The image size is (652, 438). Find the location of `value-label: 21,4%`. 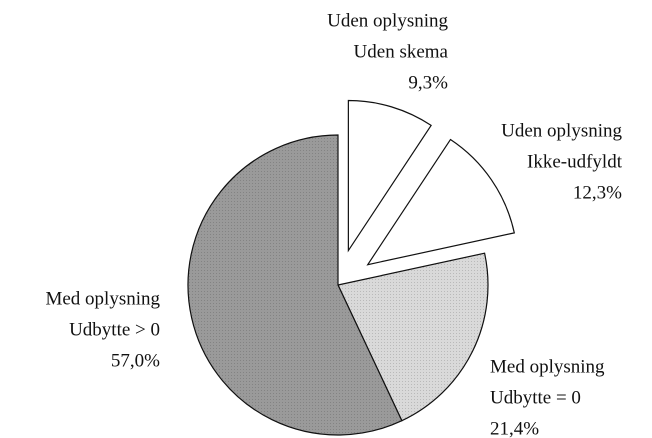

value-label: 21,4% is located at coordinates (514, 428).